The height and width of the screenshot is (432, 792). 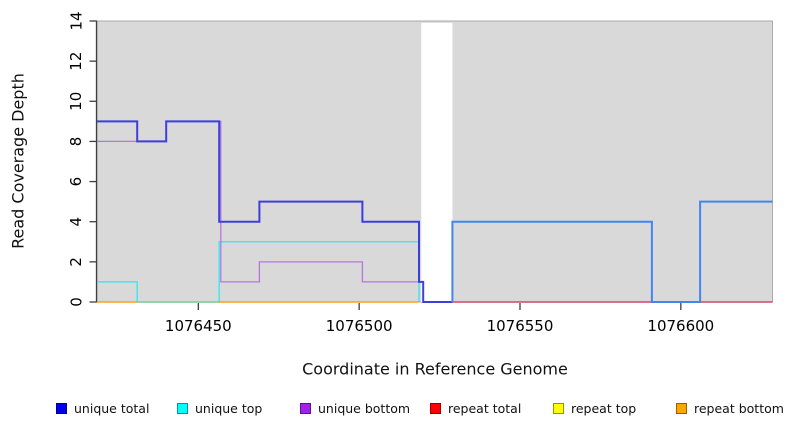 I want to click on legend-item-unique-total: unique total, so click(x=102, y=408).